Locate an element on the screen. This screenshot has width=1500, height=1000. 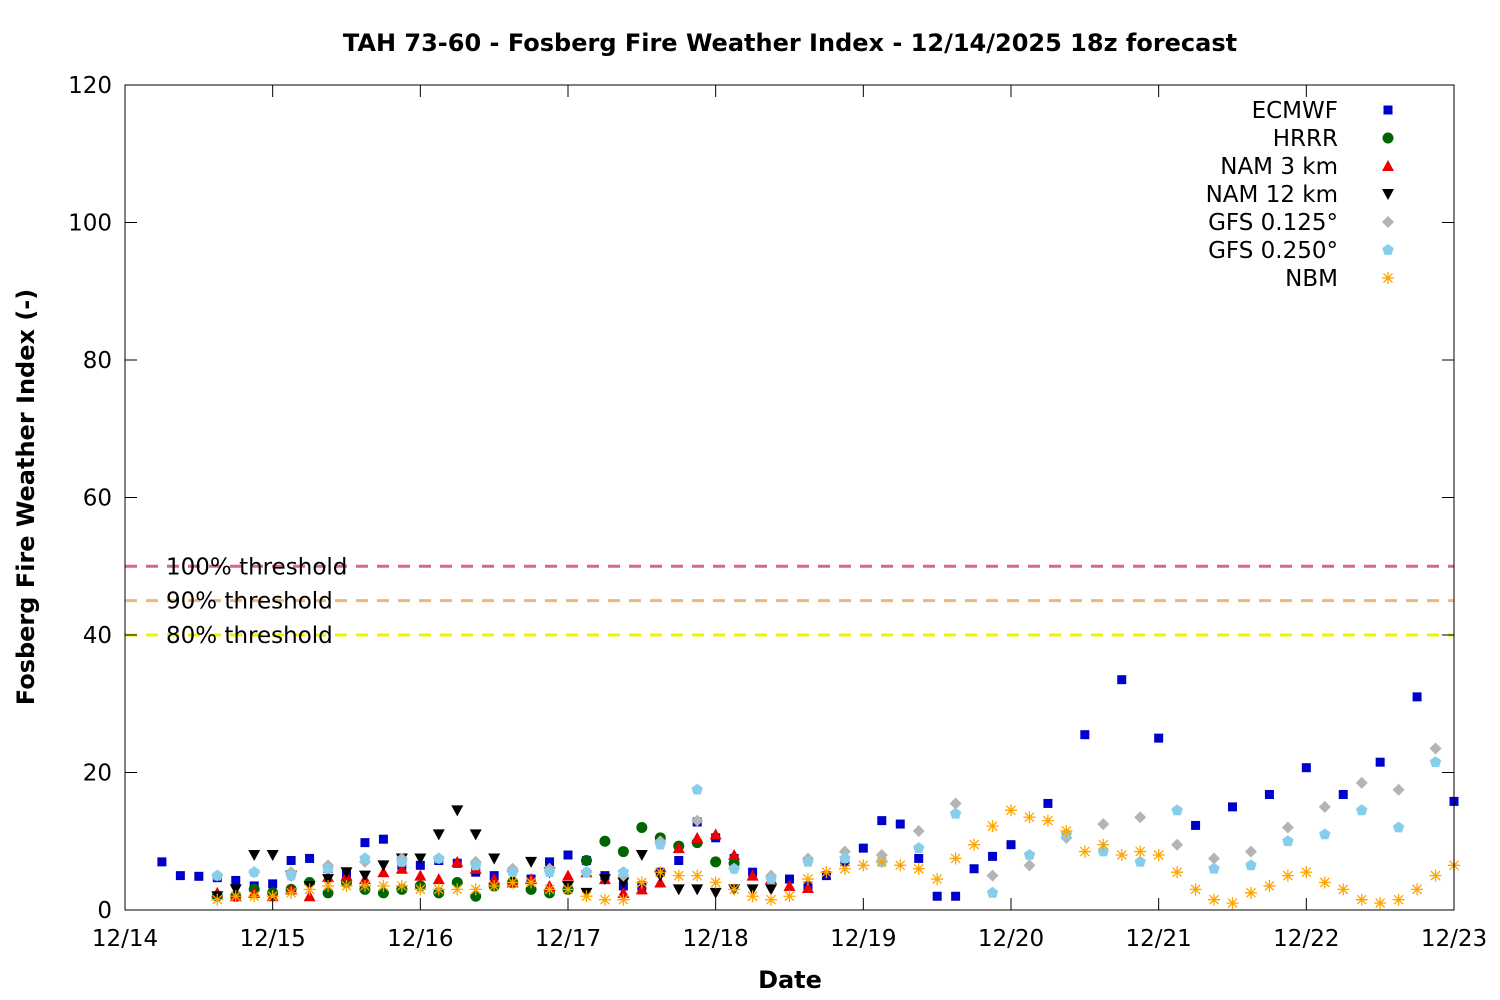
y-tick-label: 20 is located at coordinates (97, 774).